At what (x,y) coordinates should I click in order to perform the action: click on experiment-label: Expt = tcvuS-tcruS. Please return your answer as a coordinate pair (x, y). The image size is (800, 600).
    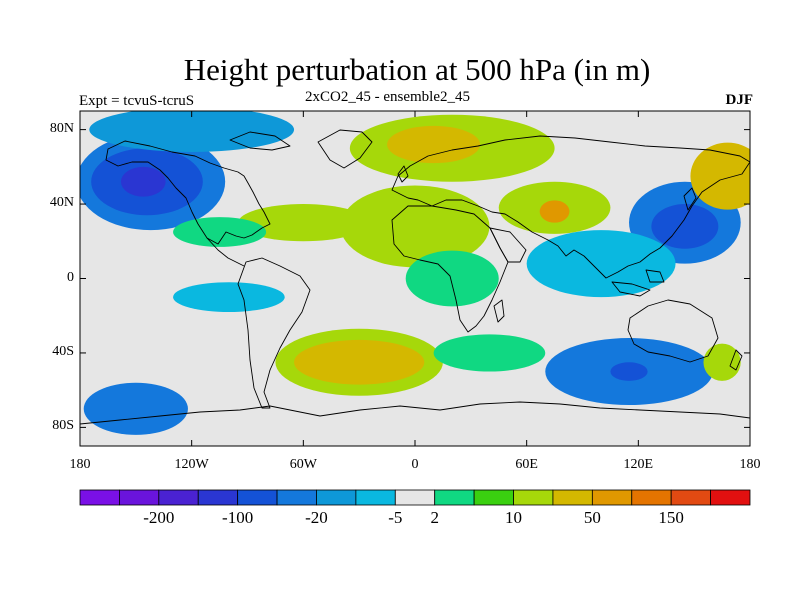
    Looking at the image, I should click on (137, 101).